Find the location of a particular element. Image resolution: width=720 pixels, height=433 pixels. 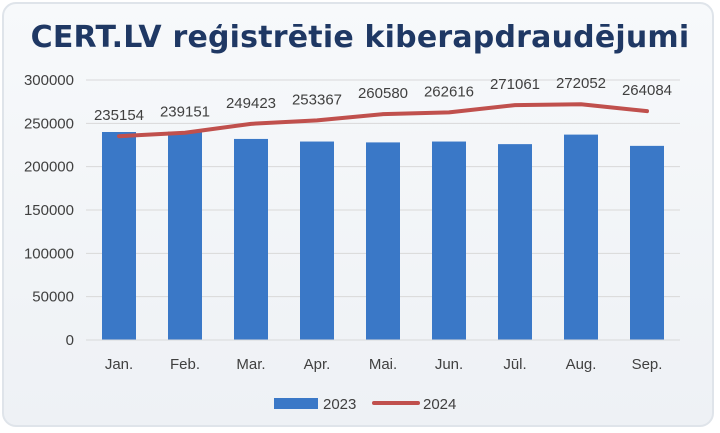

x-tick-label: Jun. is located at coordinates (449, 364).